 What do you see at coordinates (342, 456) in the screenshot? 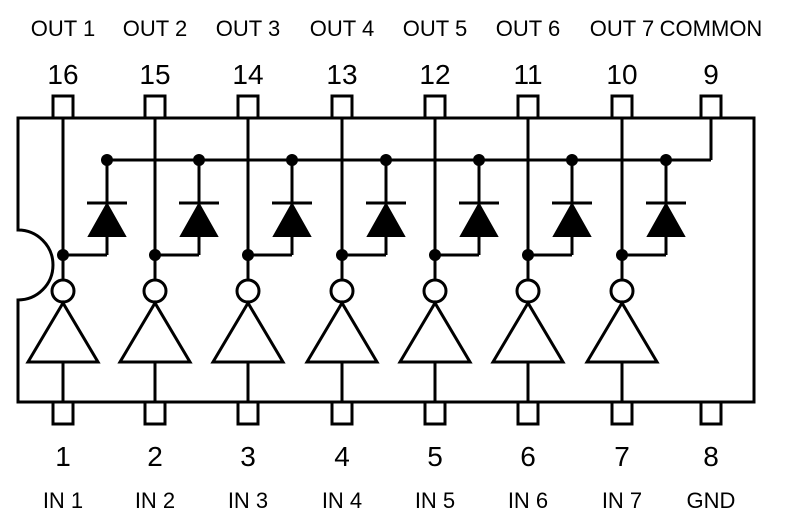
I see `bottom-pin-number: 4` at bounding box center [342, 456].